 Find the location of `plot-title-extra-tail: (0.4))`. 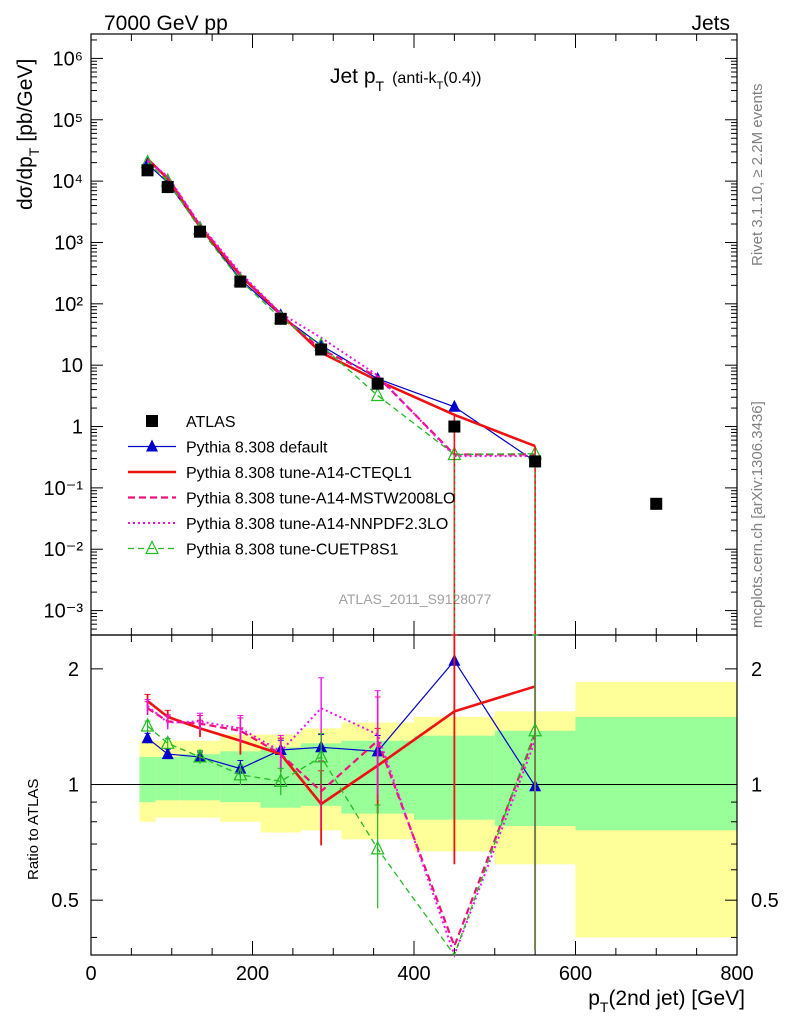

plot-title-extra-tail: (0.4)) is located at coordinates (462, 78).